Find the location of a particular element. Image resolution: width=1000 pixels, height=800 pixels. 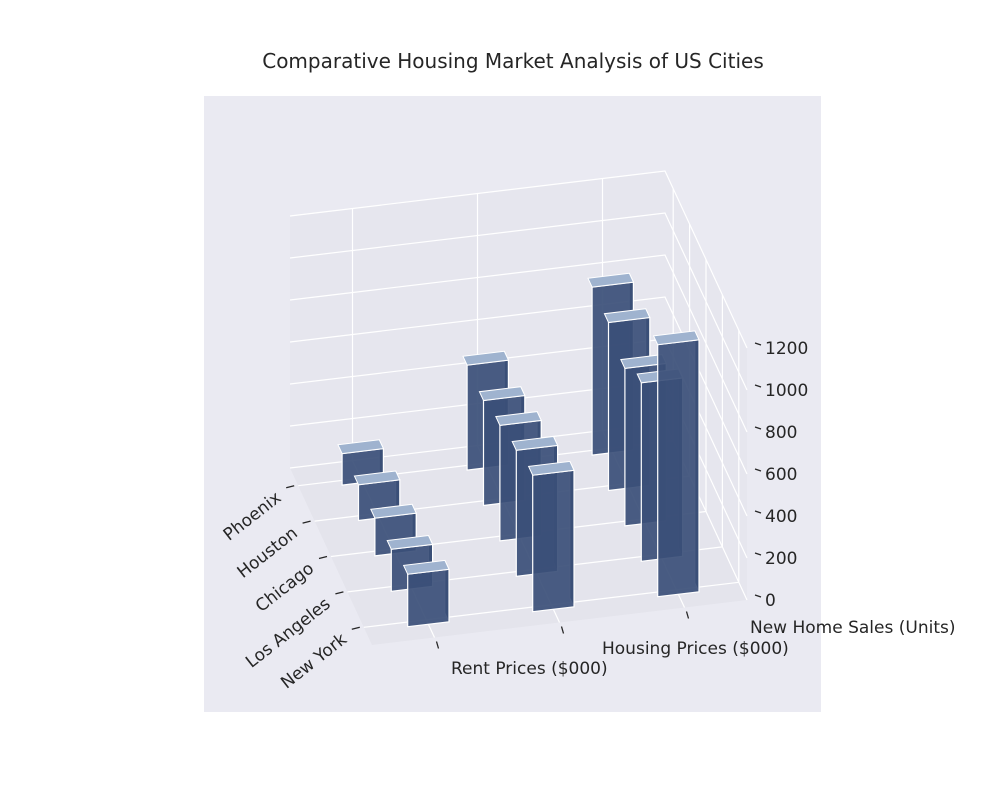

series-label-sales: New Home Sales (Units) is located at coordinates (852, 628).